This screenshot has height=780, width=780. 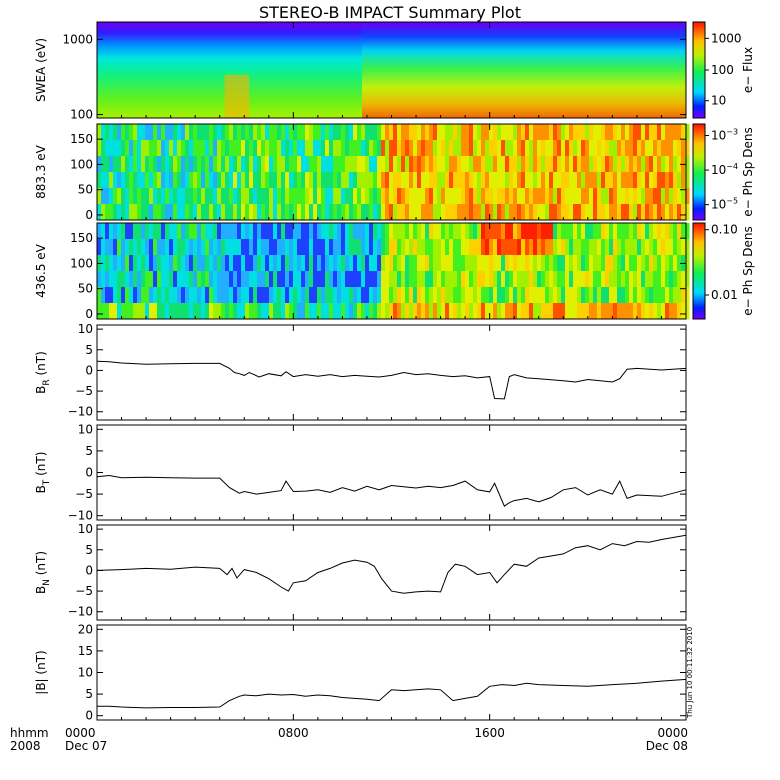 What do you see at coordinates (391, 490) in the screenshot?
I see `bt-series-line` at bounding box center [391, 490].